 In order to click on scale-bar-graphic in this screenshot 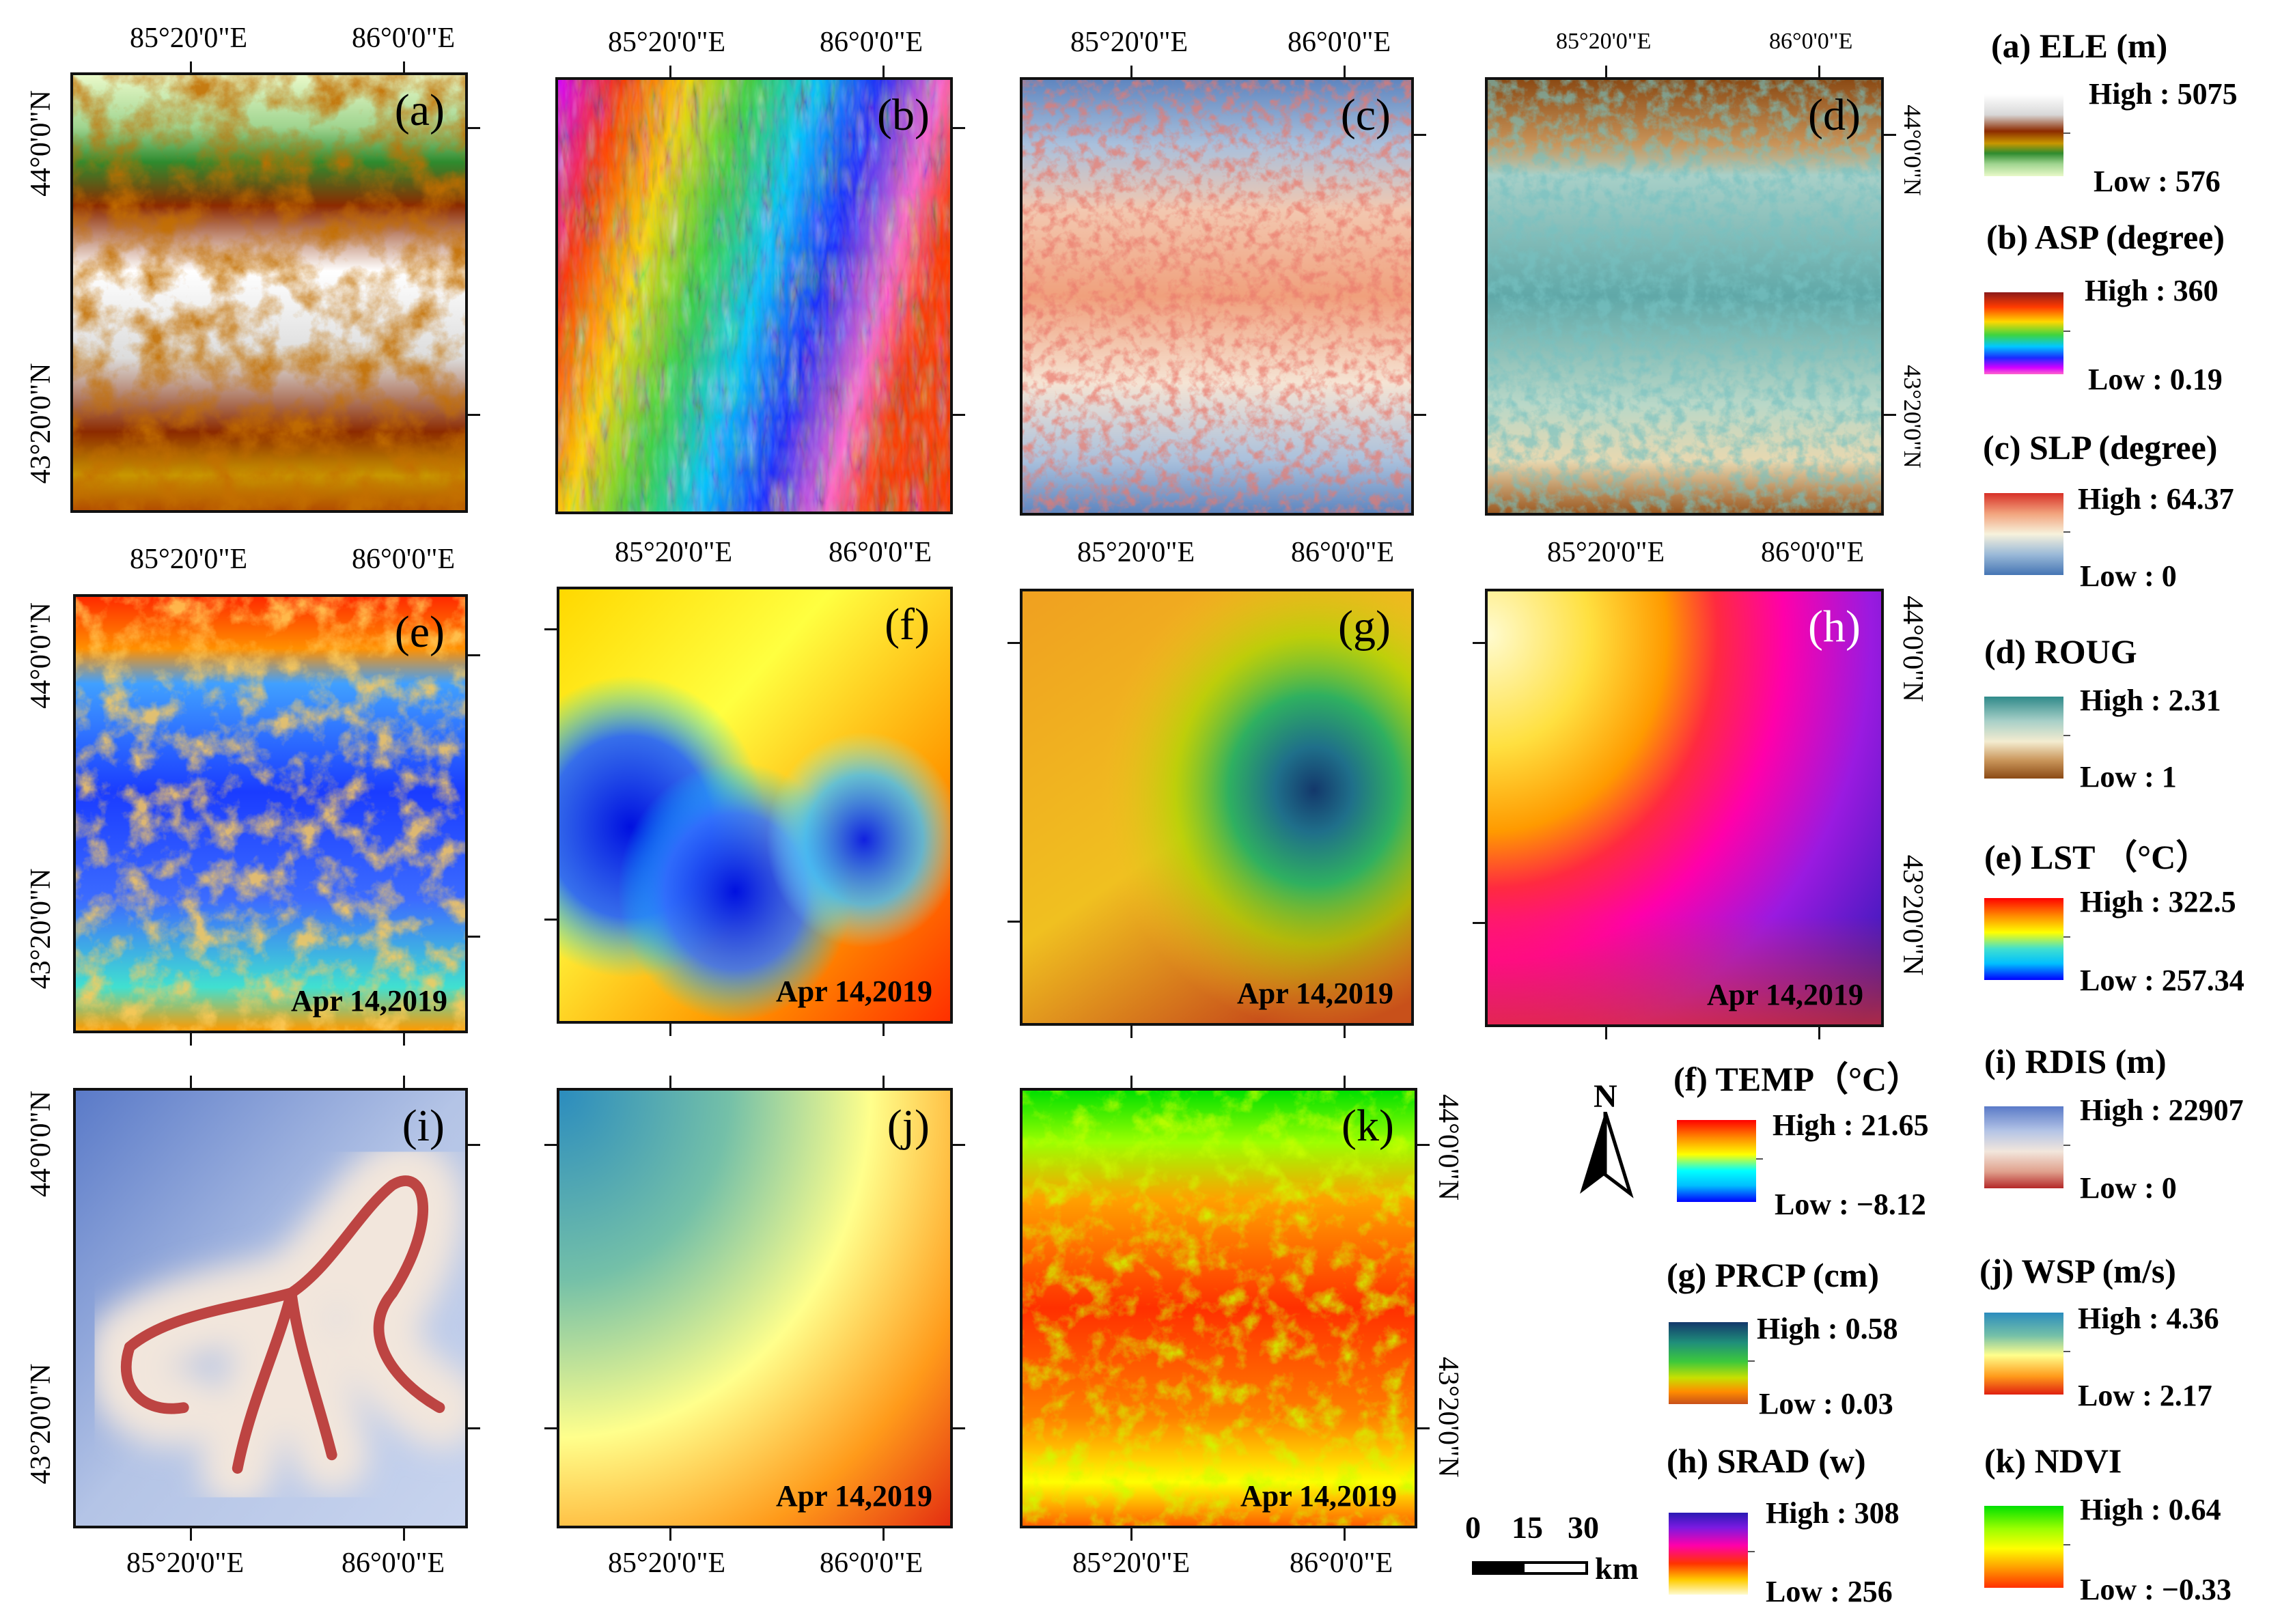, I will do `click(1530, 1568)`.